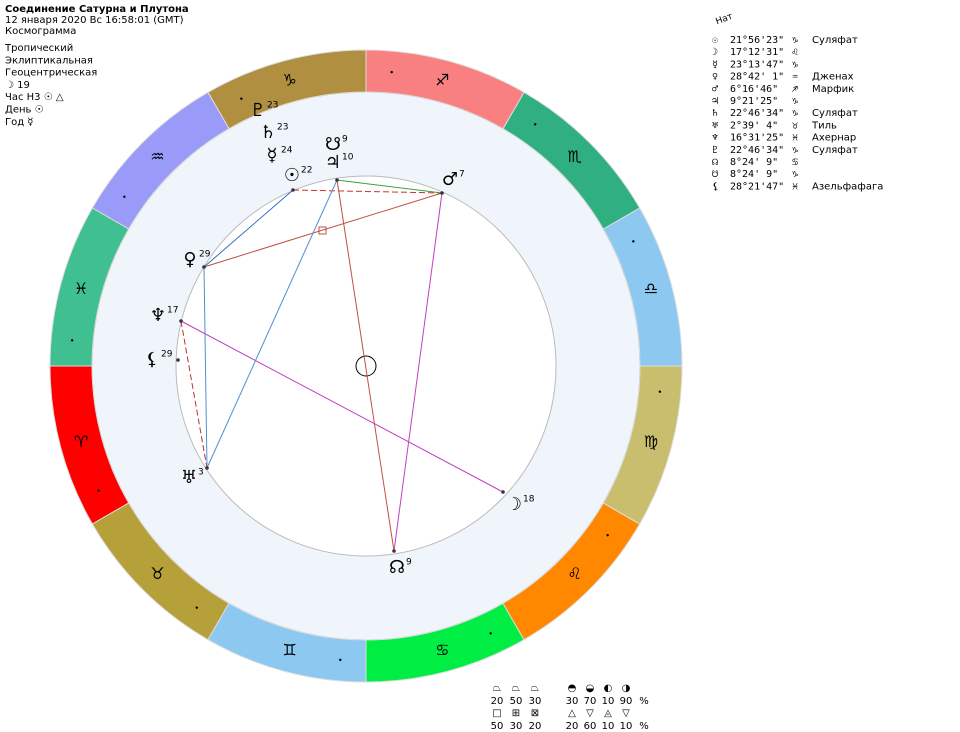 Image resolution: width=960 pixels, height=732 pixels. I want to click on row-glyph: ☿, so click(715, 64).